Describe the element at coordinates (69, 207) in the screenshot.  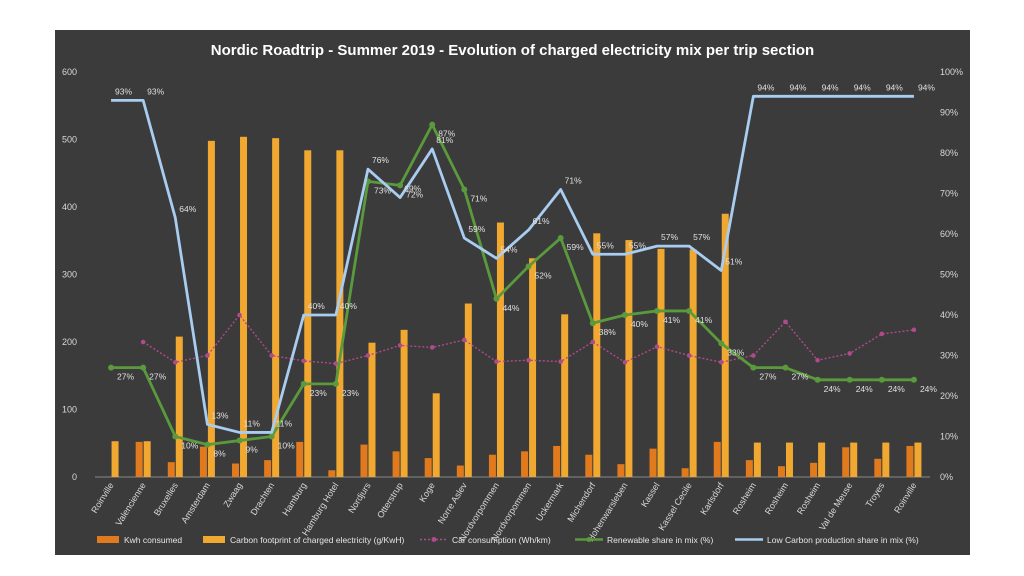
I see `y-left-tick-label: 400` at that location.